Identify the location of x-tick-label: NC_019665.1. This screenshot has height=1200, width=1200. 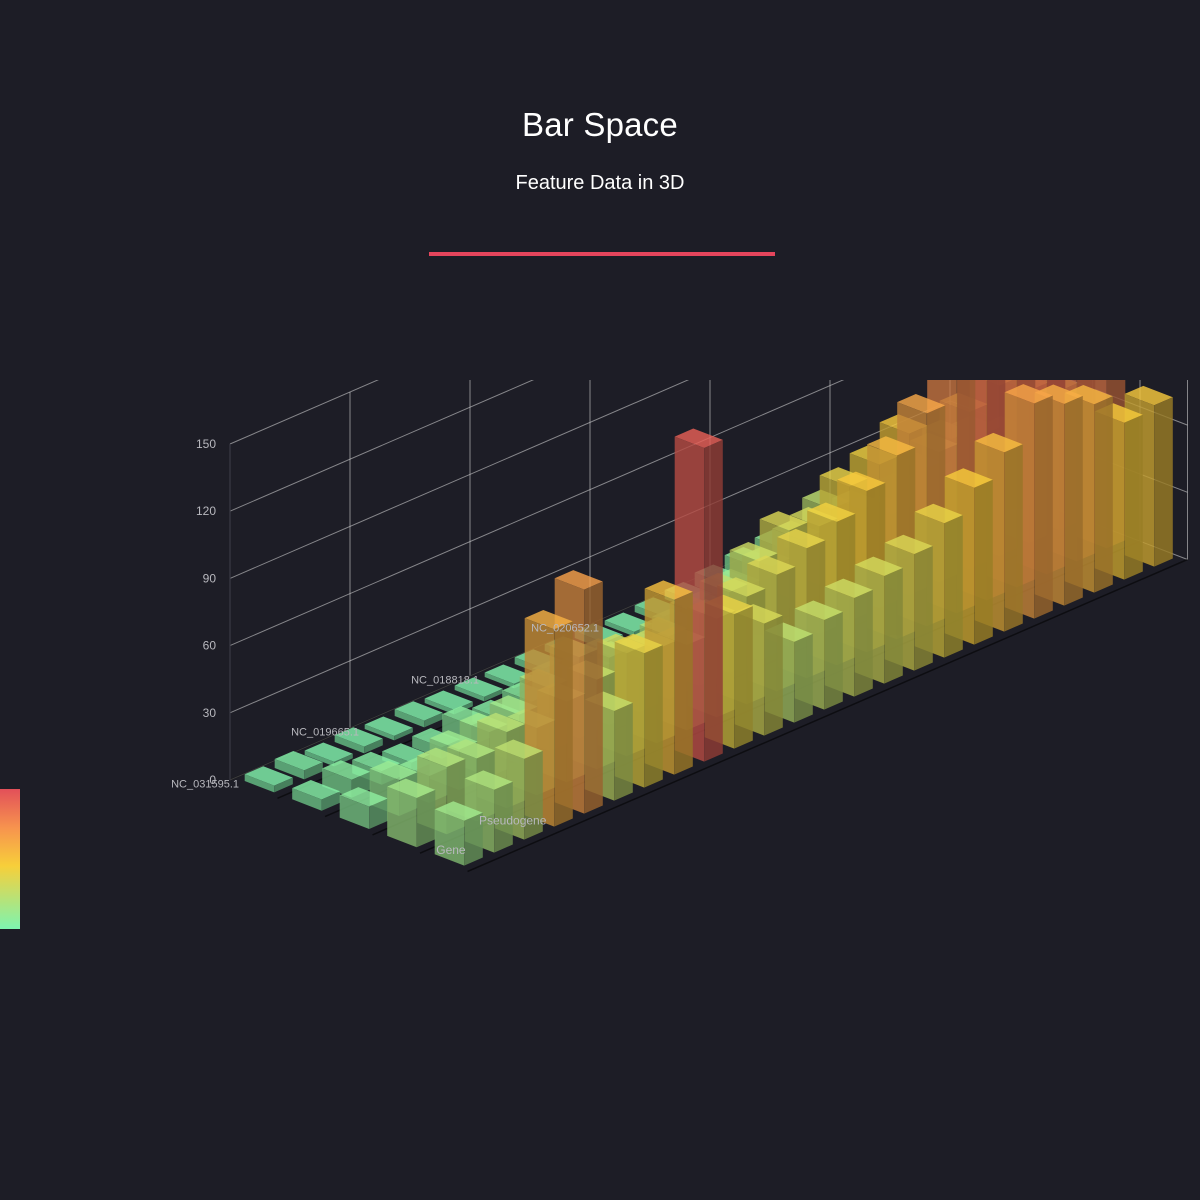
(325, 733).